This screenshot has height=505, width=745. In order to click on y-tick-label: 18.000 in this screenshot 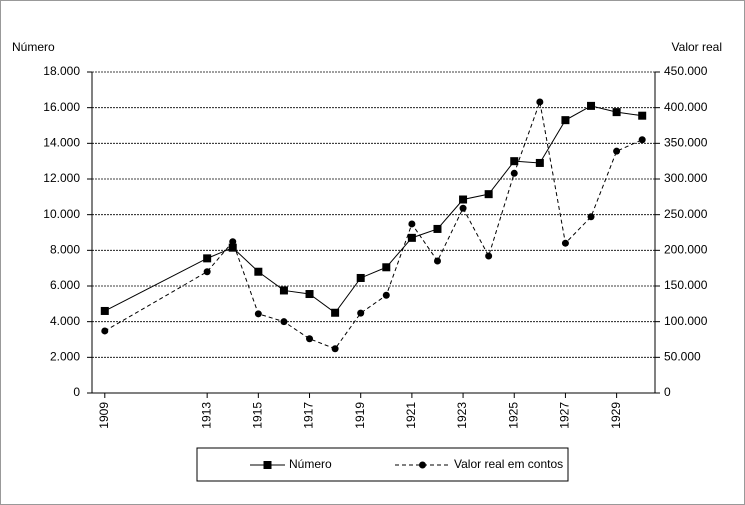, I will do `click(61, 71)`.